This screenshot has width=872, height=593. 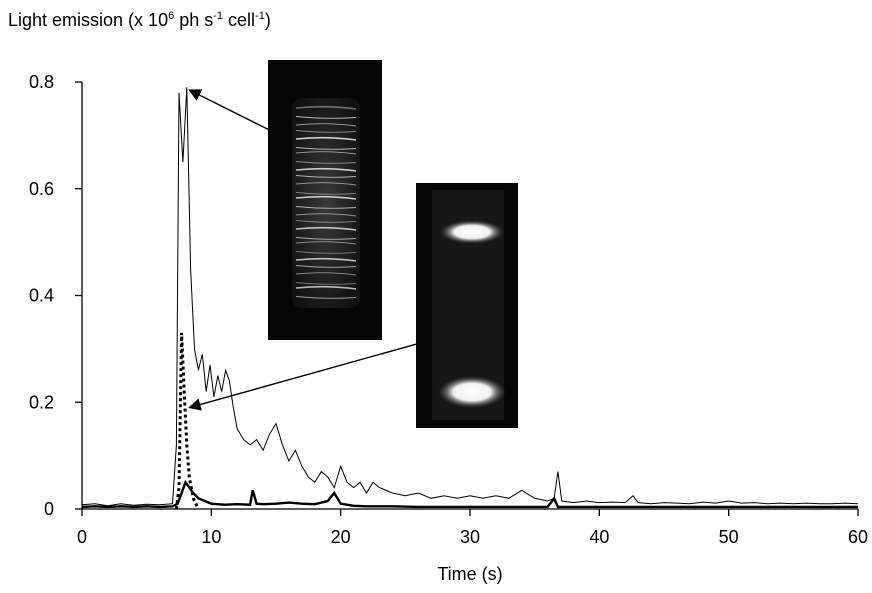 What do you see at coordinates (858, 537) in the screenshot?
I see `x-tick-label: 60` at bounding box center [858, 537].